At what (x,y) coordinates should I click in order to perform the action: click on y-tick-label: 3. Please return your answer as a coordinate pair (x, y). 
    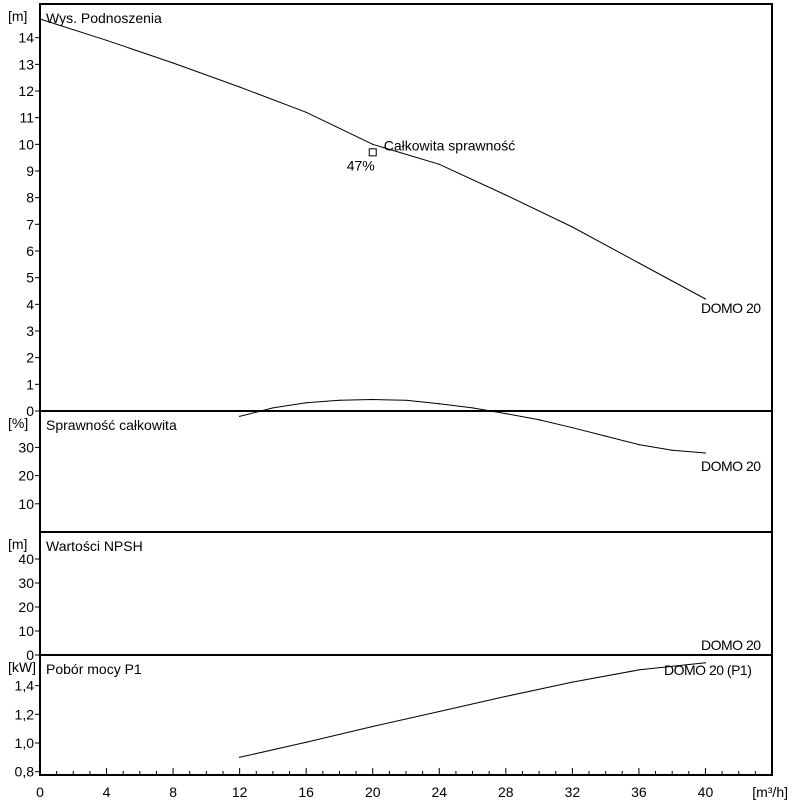
    Looking at the image, I should click on (30, 331).